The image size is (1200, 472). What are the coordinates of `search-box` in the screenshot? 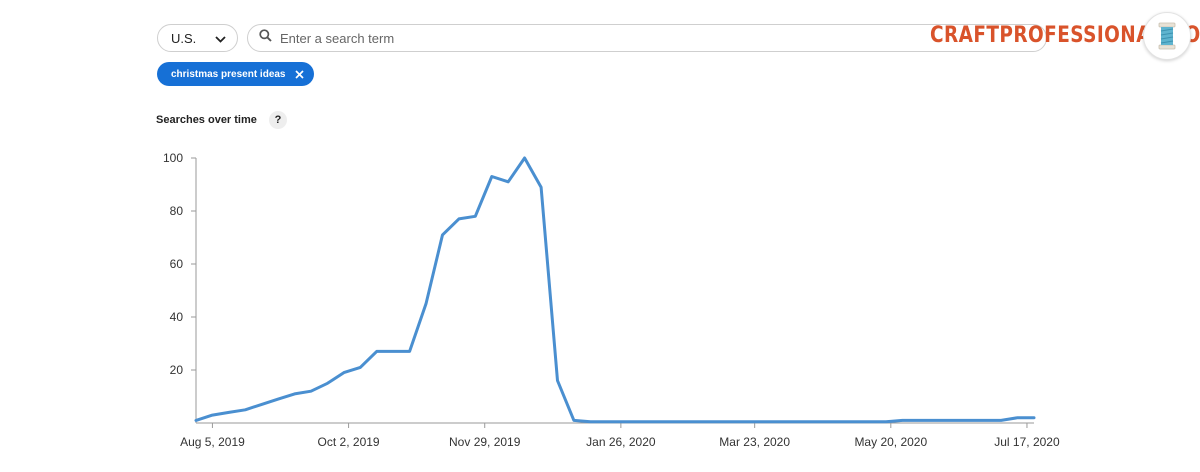 It's located at (647, 38).